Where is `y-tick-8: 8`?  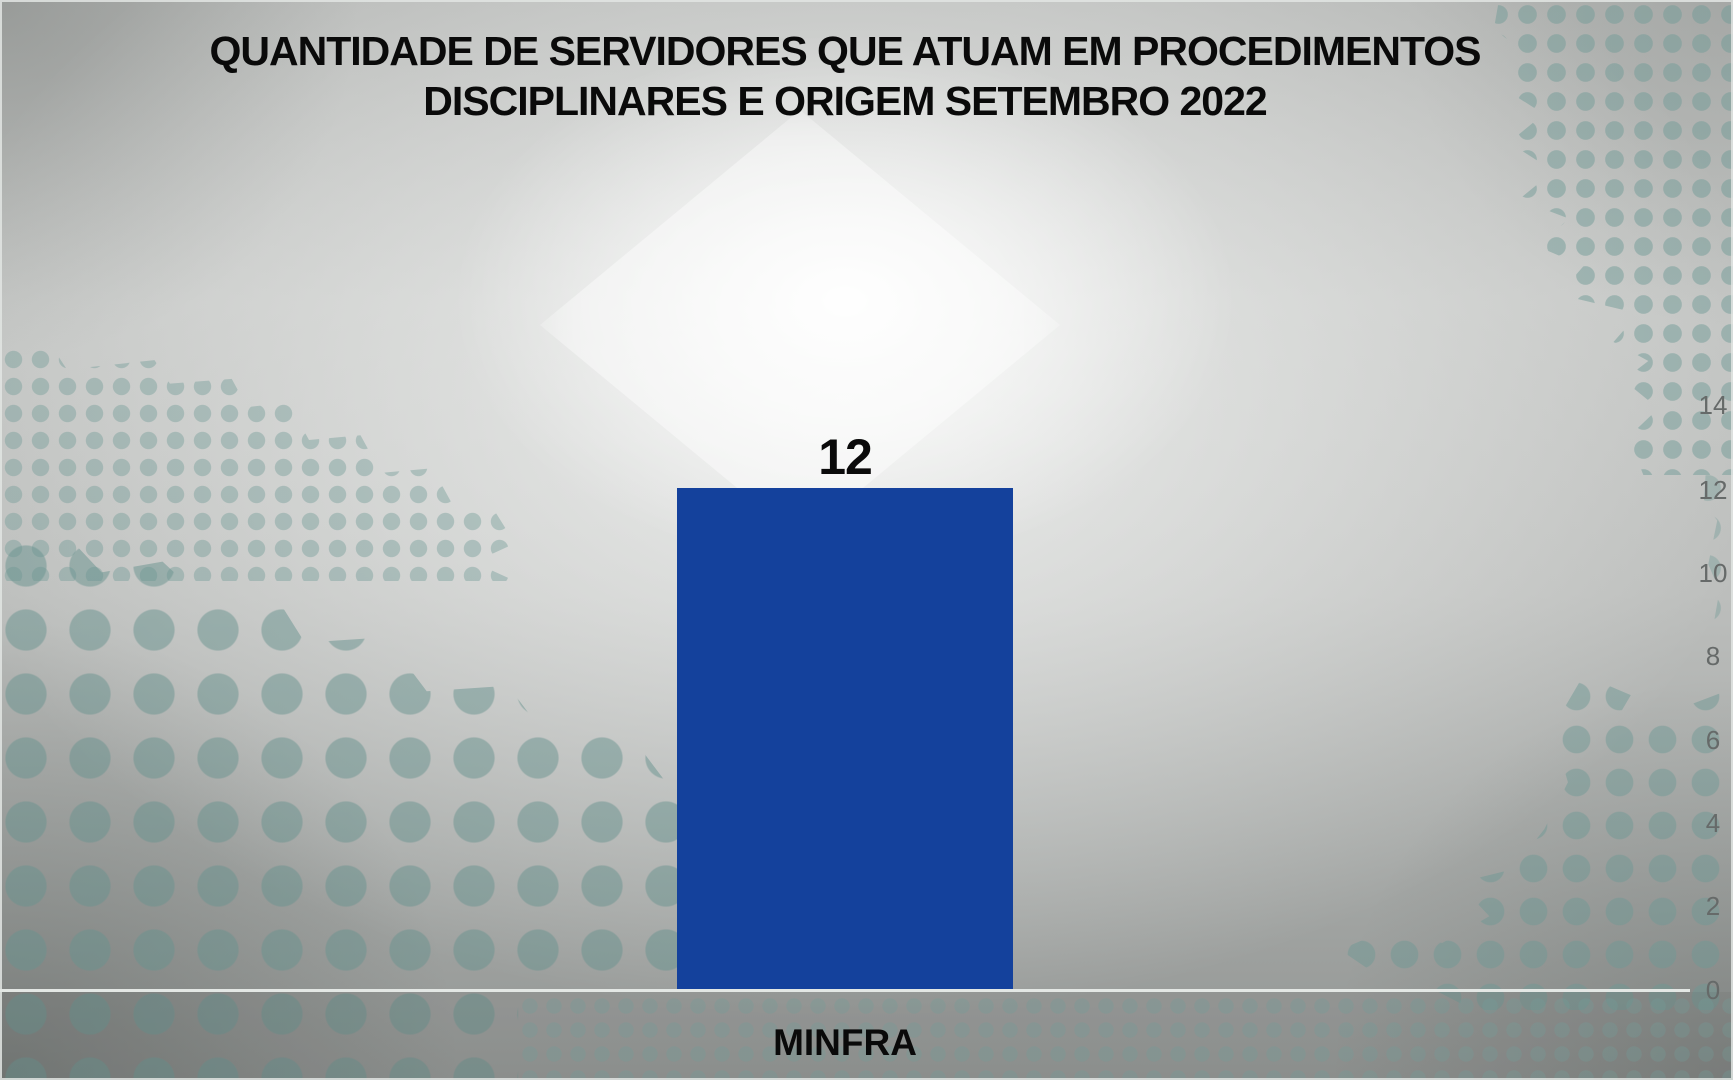
y-tick-8: 8 is located at coordinates (1713, 656).